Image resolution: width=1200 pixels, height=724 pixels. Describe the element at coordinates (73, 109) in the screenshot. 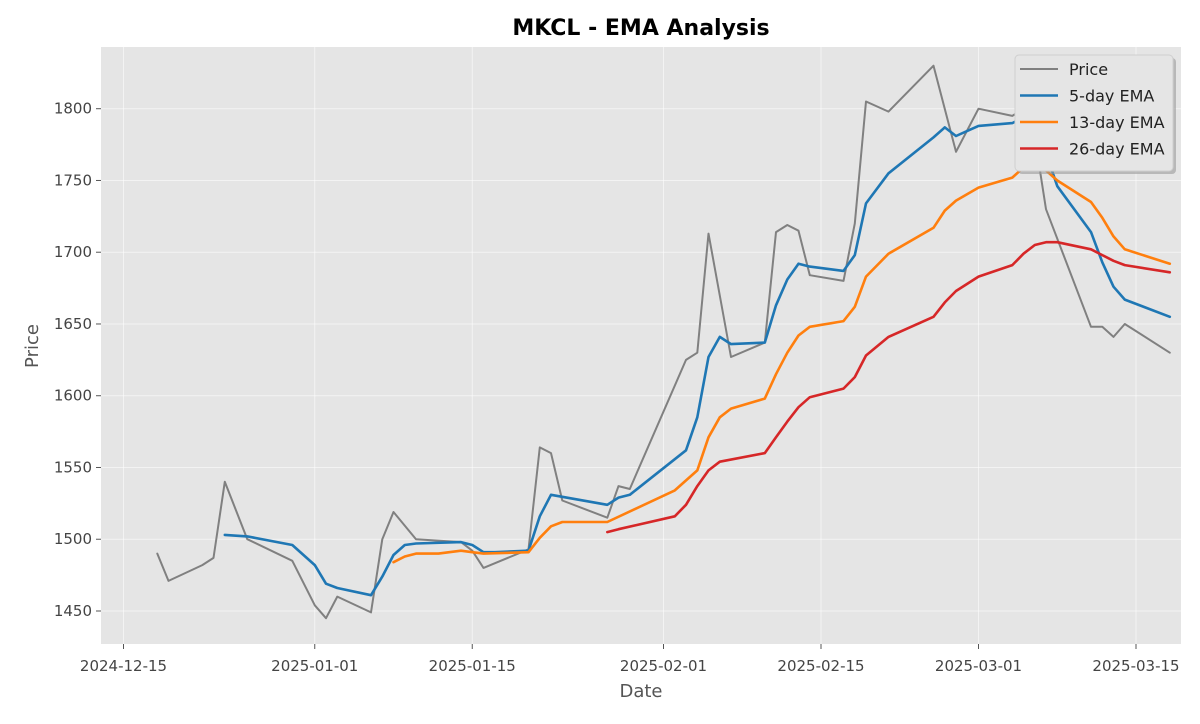

I see `y-tick-label: 1800` at that location.